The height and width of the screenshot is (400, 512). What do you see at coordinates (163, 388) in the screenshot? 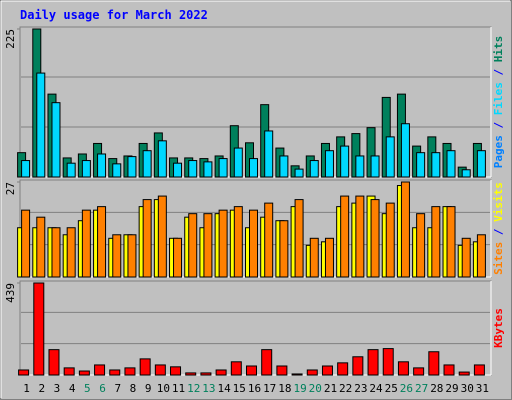
I see `x-tick-label: 10` at bounding box center [163, 388].